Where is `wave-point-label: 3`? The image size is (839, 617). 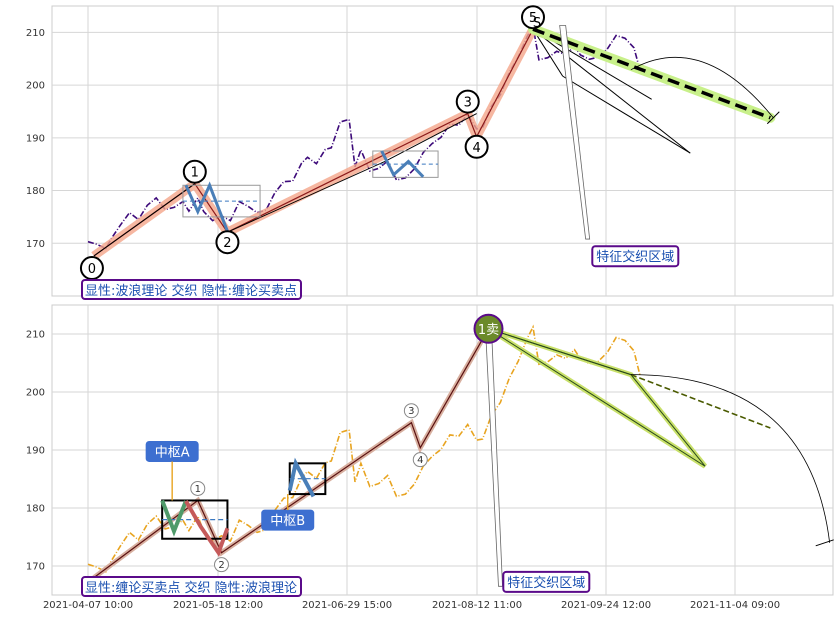
wave-point-label: 3 is located at coordinates (468, 103).